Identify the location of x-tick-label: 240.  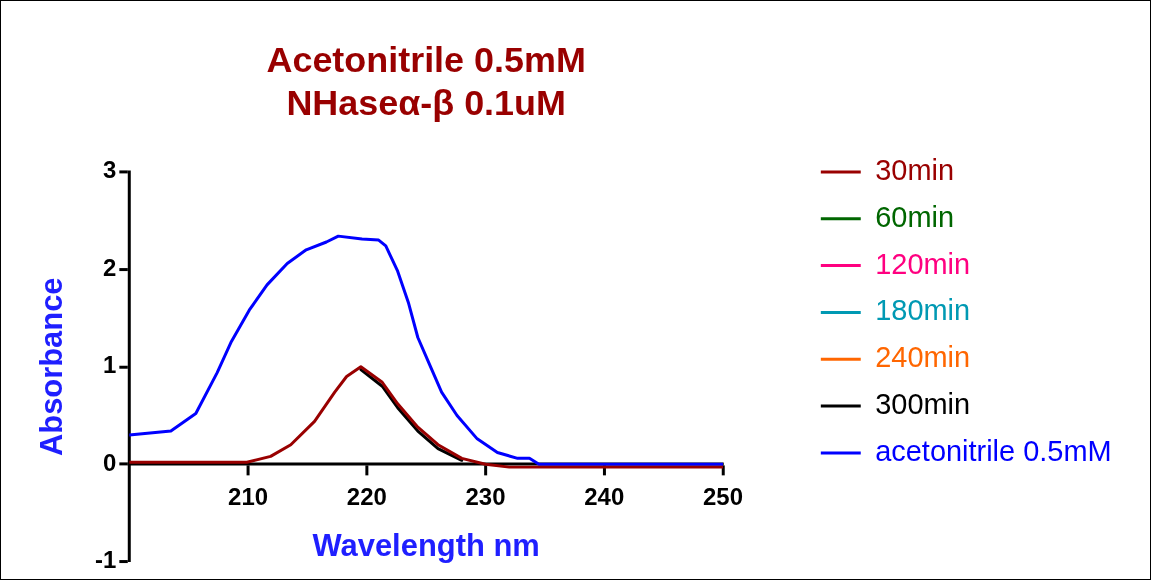
(604, 497).